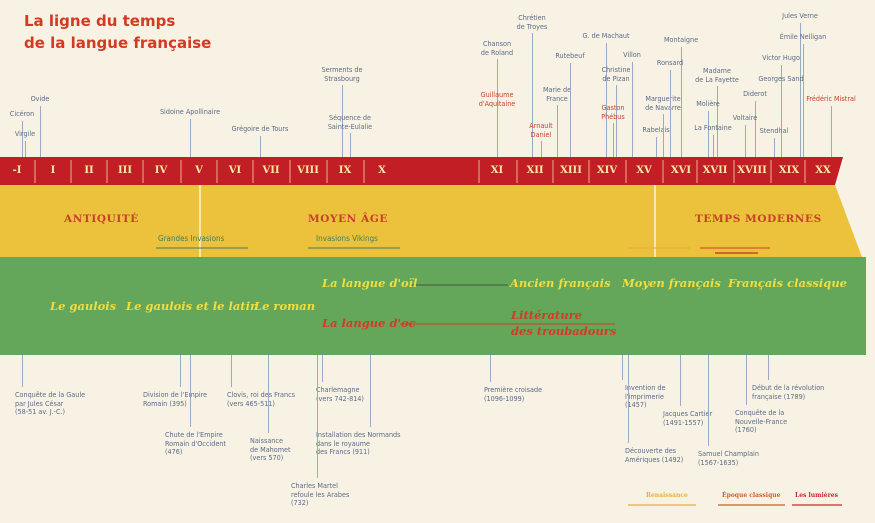  I want to click on century-label: XVII, so click(715, 170).